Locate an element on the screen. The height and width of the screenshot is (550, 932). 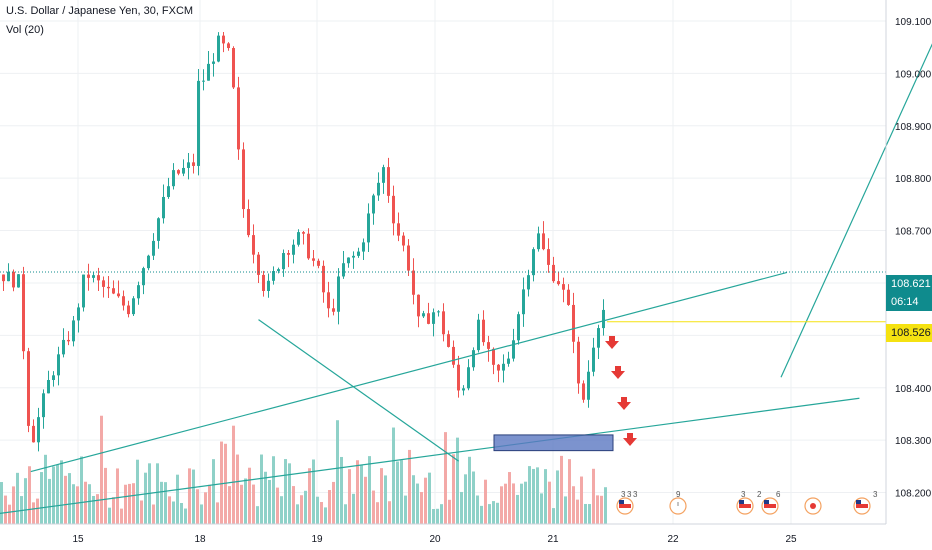
symbol-title: U.S. Dollar / Japanese Yen, 30, FXCM is located at coordinates (100, 11).